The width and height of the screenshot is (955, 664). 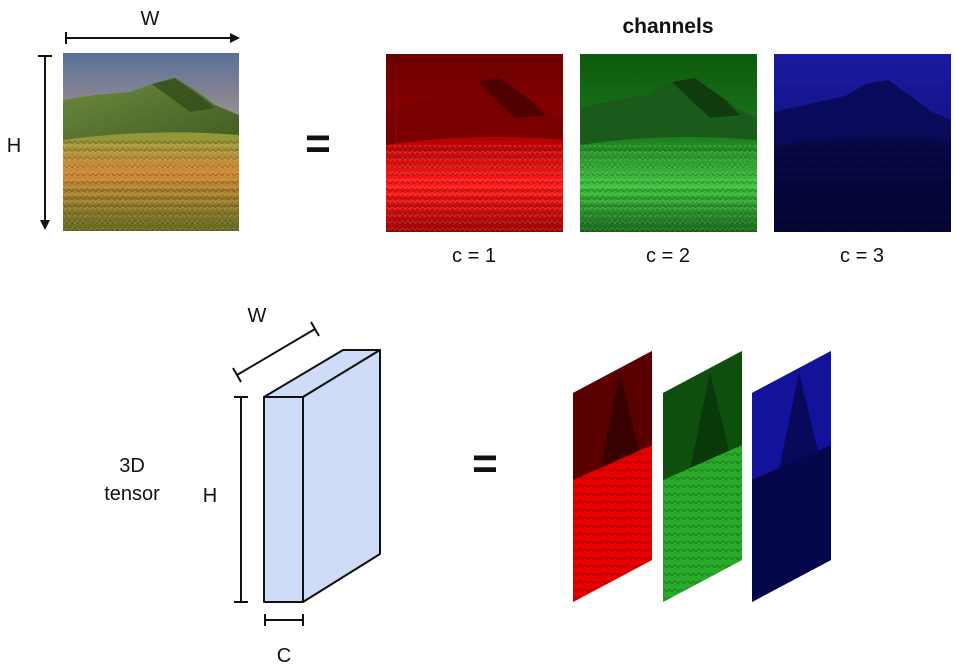 I want to click on blue-channel-image, so click(x=862, y=143).